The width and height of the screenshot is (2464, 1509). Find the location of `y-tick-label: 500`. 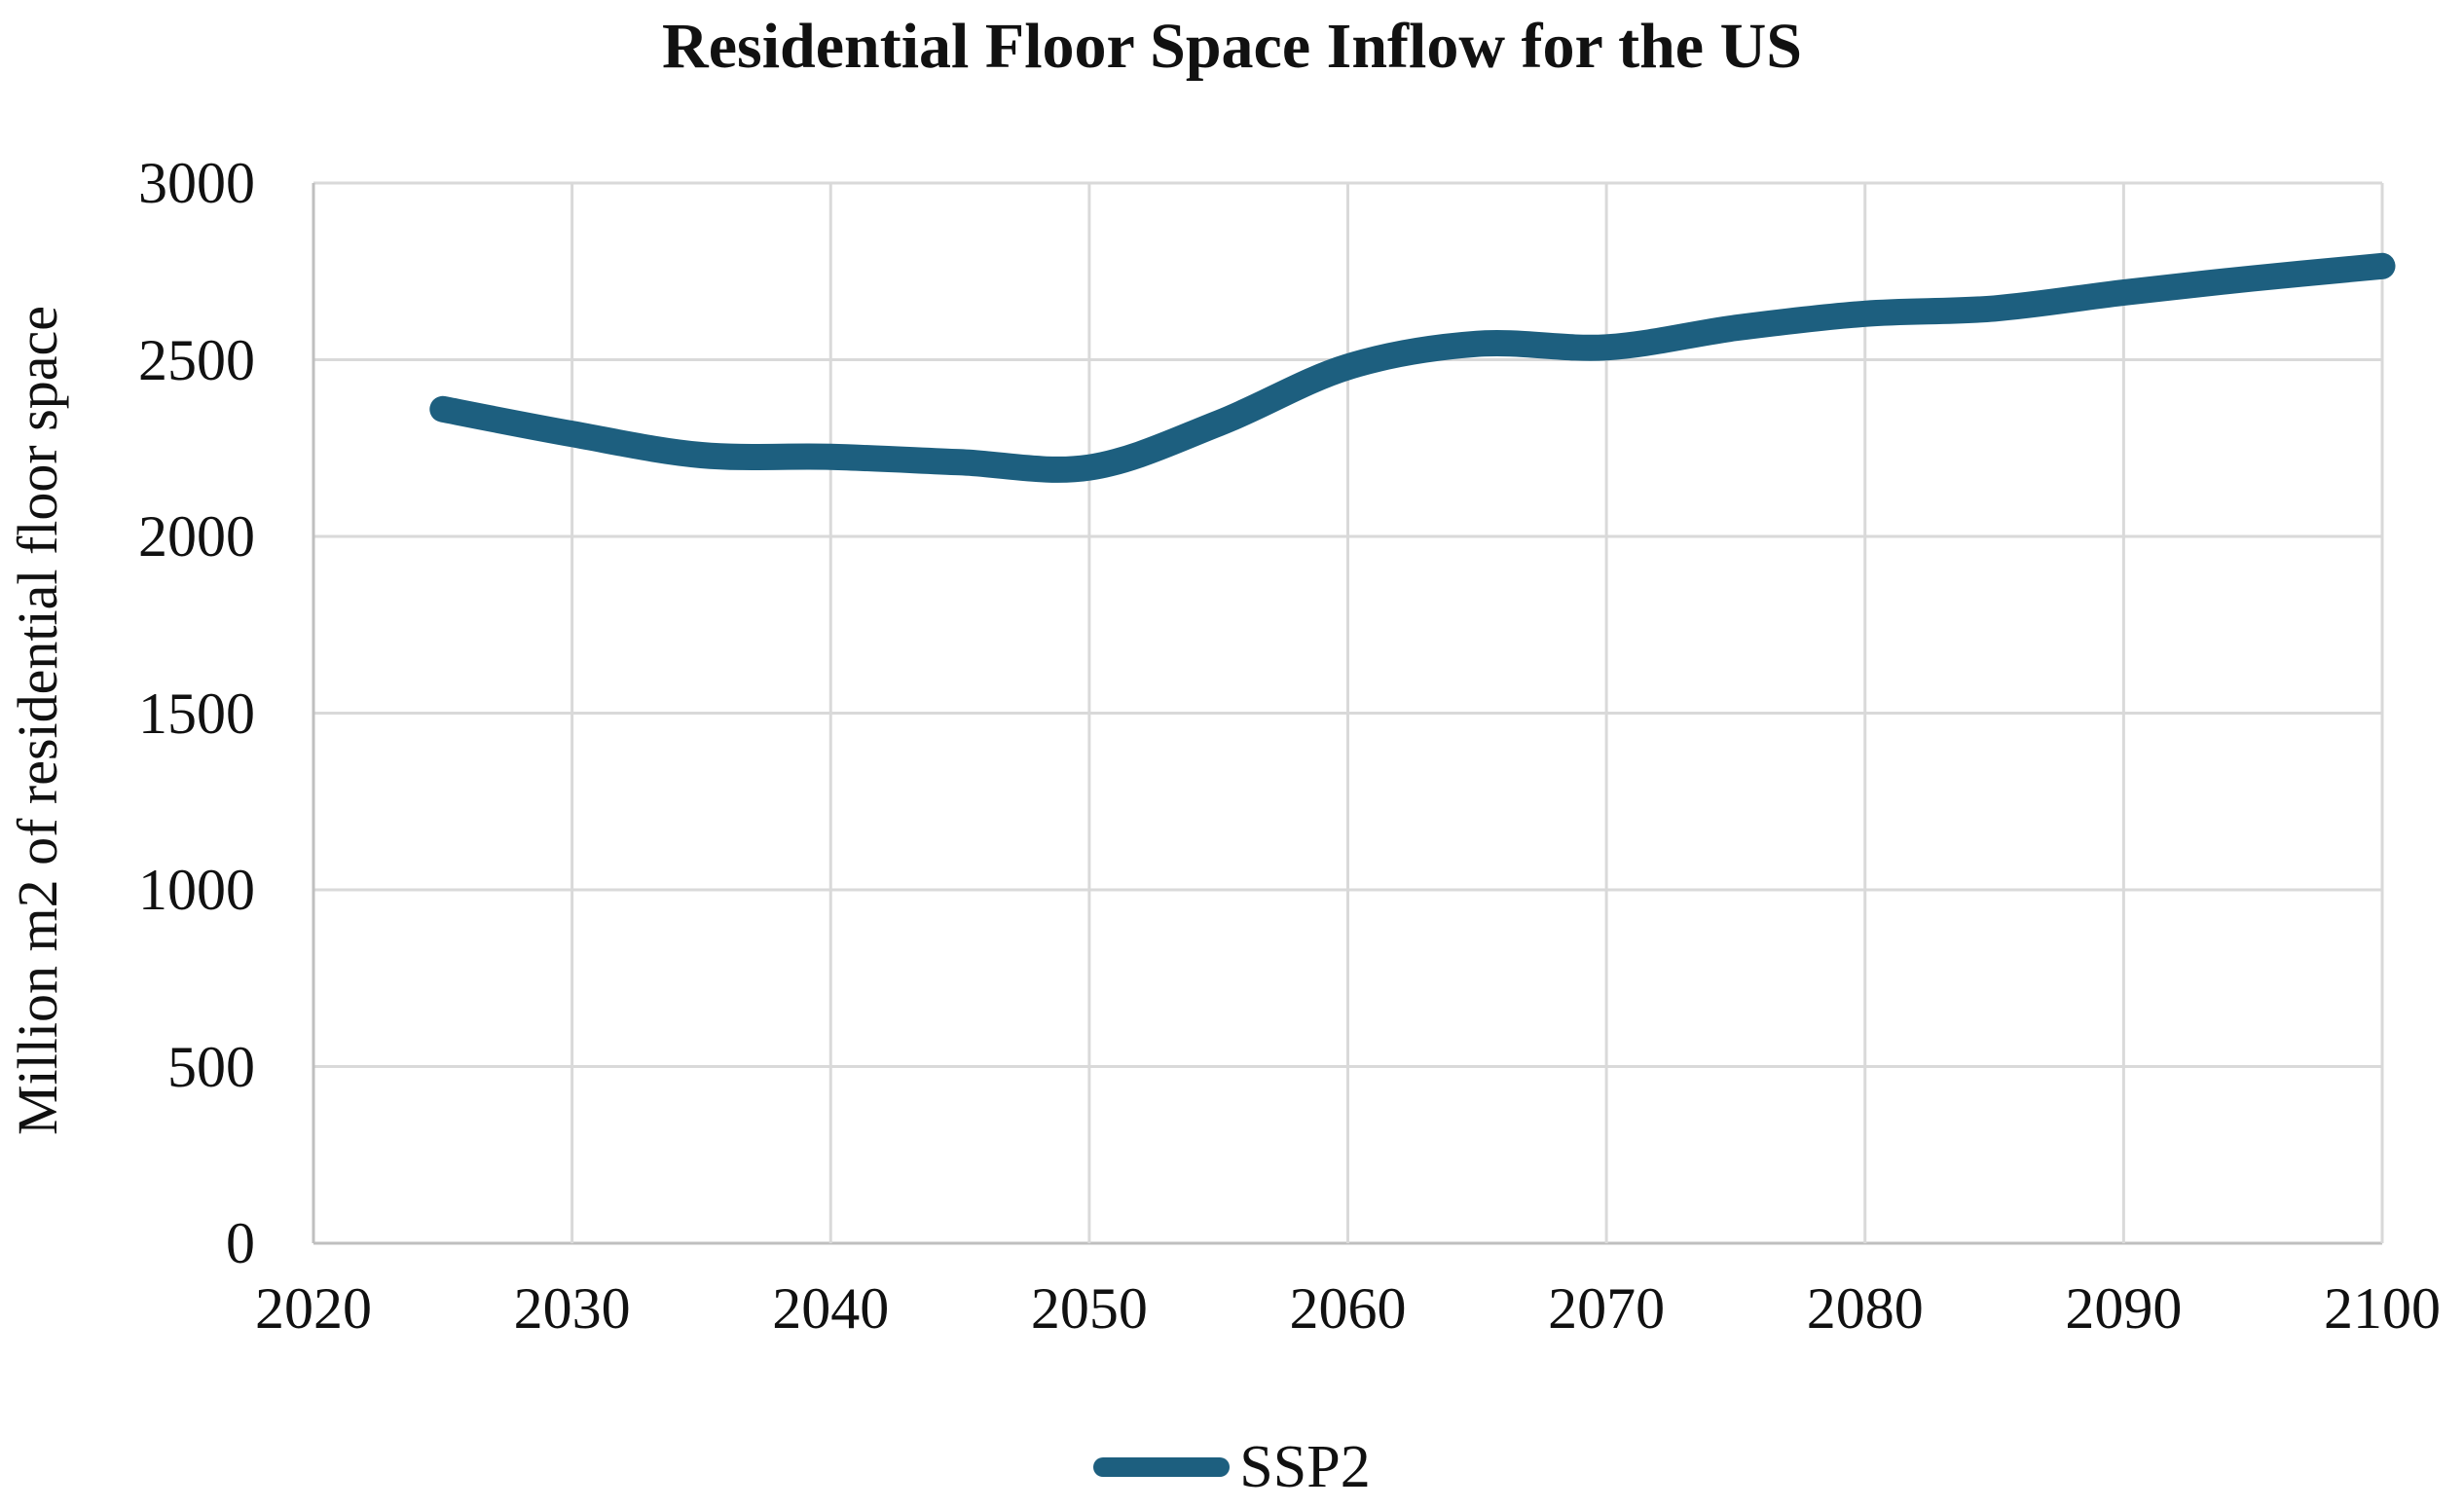

y-tick-label: 500 is located at coordinates (211, 1066).